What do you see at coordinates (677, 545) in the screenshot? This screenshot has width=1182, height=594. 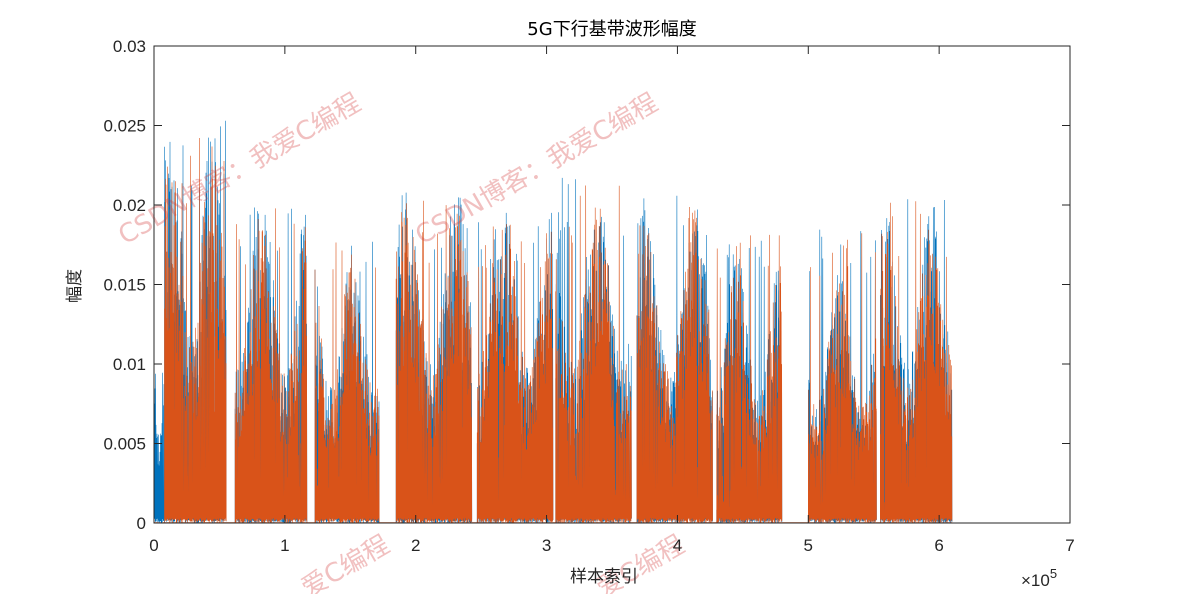 I see `x-tick-label-4: 4` at bounding box center [677, 545].